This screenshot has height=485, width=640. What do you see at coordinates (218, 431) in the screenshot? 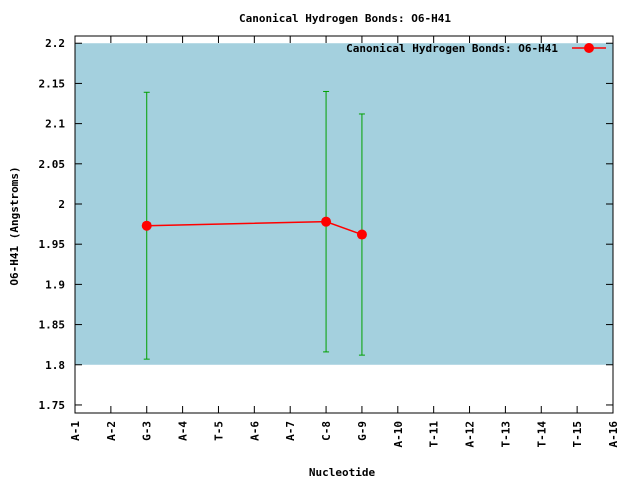
I see `x-tick-label: T-5` at bounding box center [218, 431].